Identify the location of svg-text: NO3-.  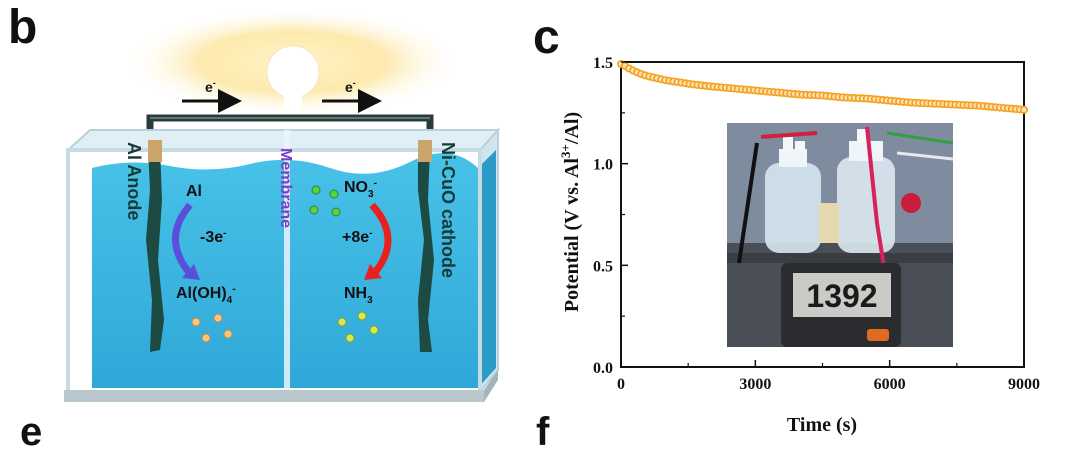
(360, 189).